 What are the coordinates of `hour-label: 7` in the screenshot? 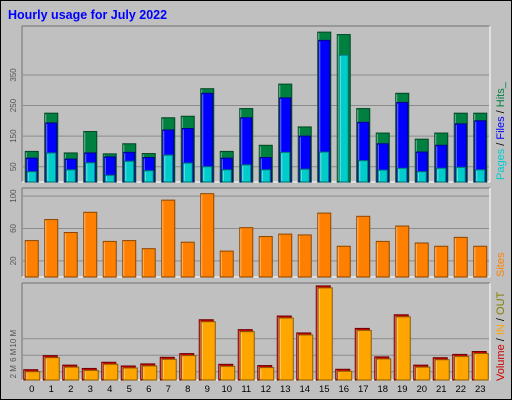 It's located at (168, 389).